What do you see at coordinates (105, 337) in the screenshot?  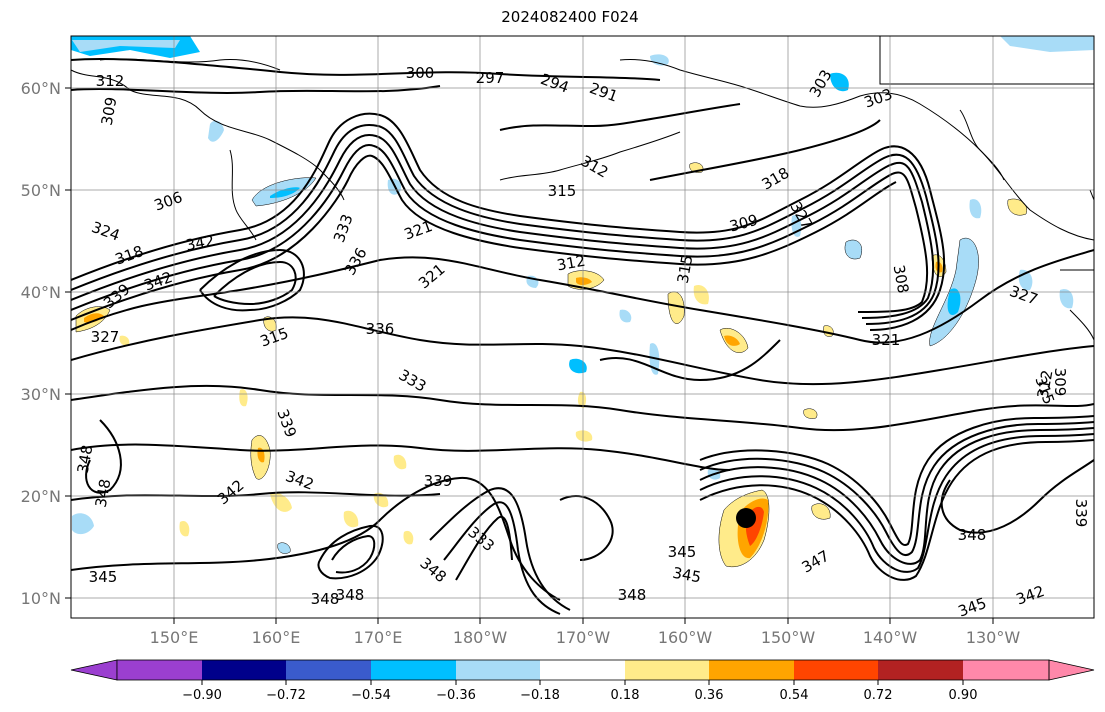 I see `contour-label: 327` at bounding box center [105, 337].